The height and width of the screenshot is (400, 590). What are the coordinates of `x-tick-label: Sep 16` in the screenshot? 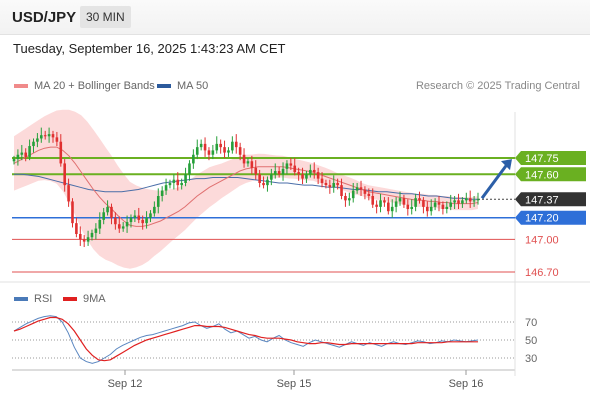 It's located at (466, 384).